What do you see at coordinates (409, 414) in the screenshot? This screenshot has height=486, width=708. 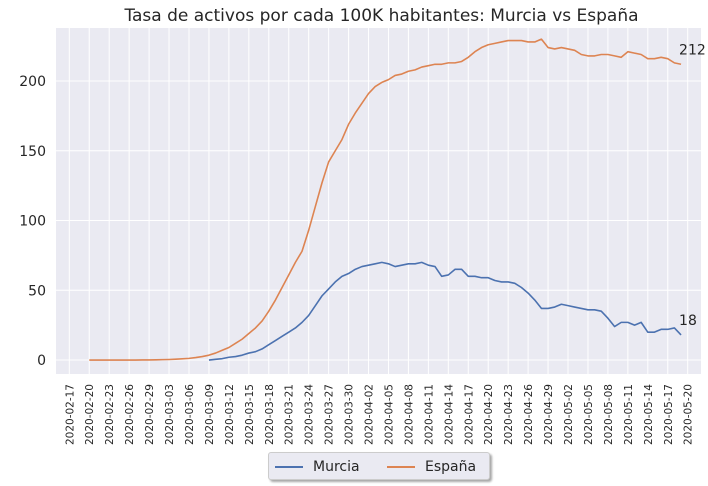 I see `x-tick-label: 2020-04-08` at bounding box center [409, 414].